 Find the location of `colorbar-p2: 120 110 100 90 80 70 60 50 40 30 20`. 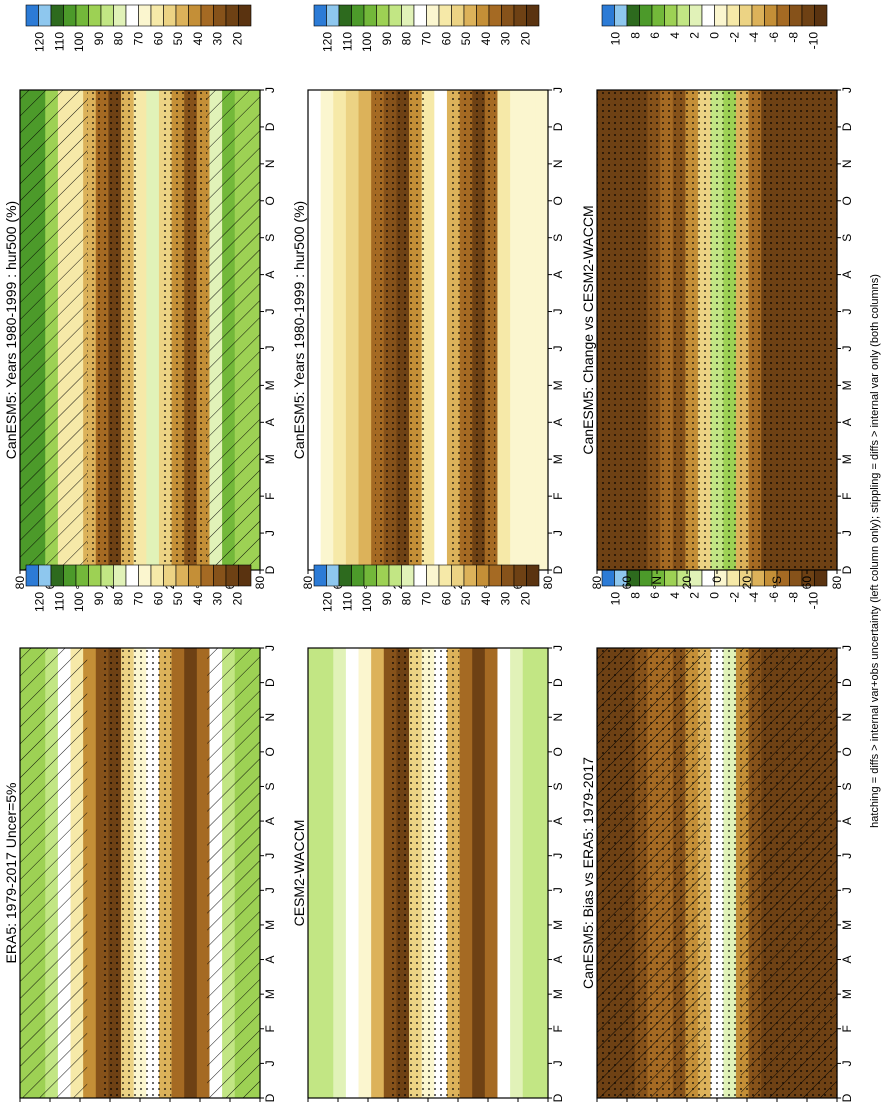

colorbar-p2: 120 110 100 90 80 70 60 50 40 30 20 is located at coordinates (426, 28).